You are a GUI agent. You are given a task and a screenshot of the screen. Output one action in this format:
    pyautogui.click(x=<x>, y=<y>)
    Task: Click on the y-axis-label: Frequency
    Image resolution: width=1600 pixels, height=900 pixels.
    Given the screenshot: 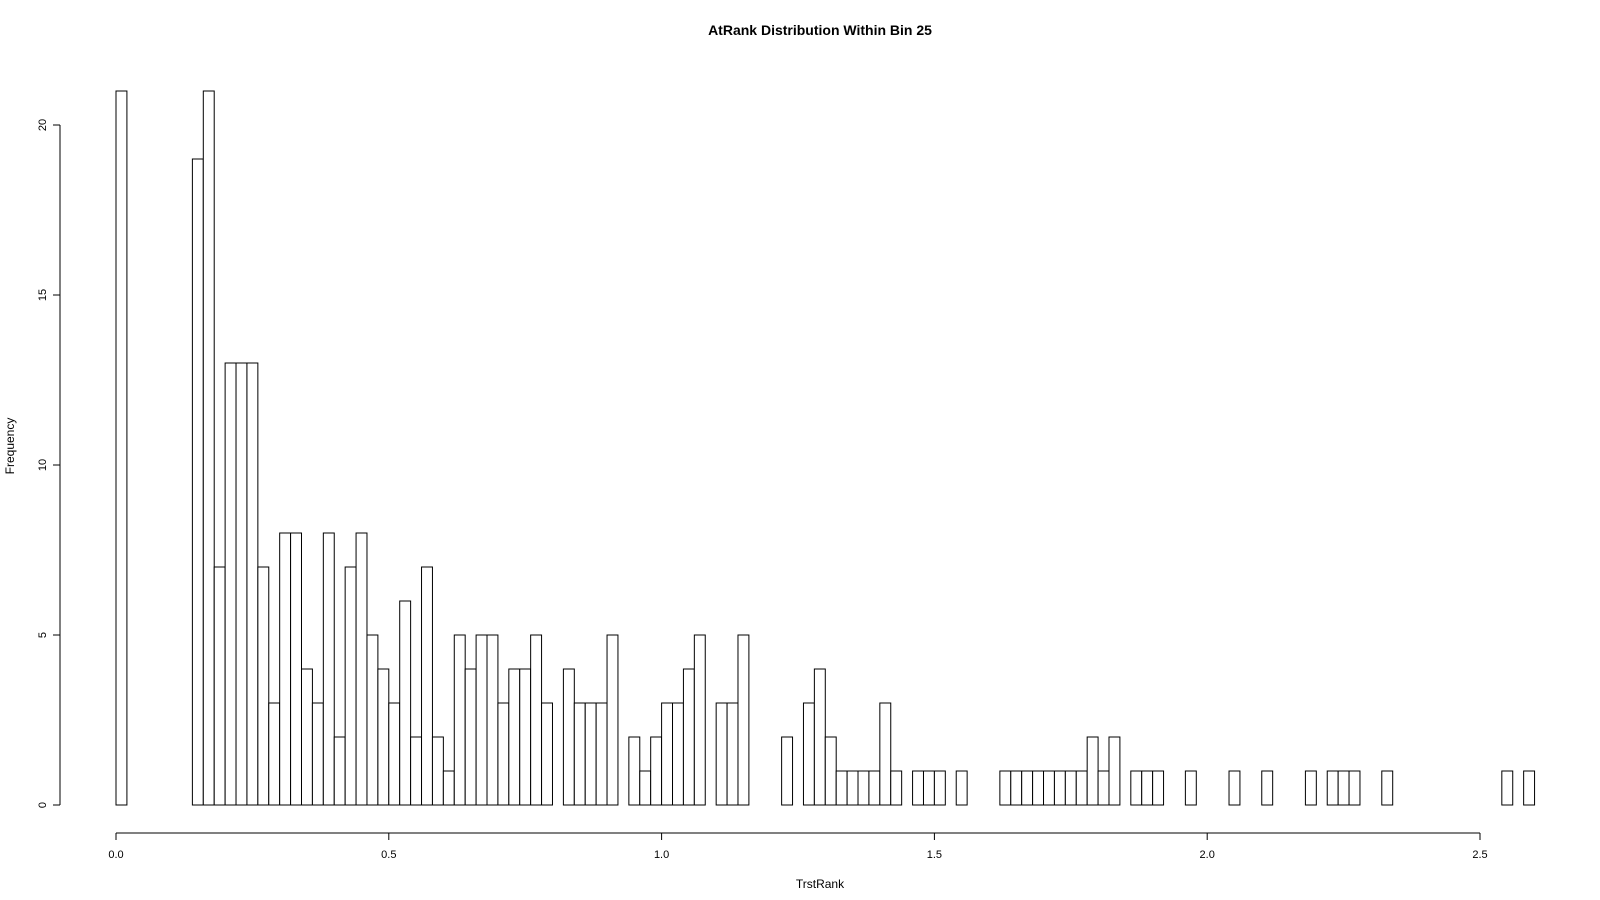 What is the action you would take?
    pyautogui.click(x=10, y=446)
    